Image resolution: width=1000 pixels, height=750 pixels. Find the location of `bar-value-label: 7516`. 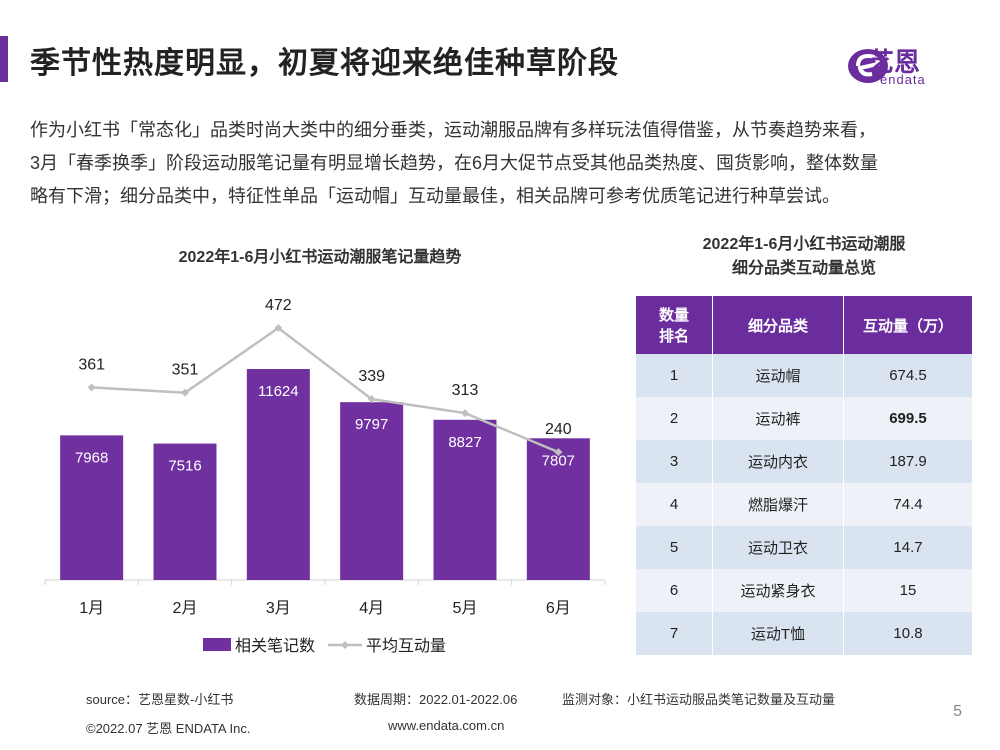

bar-value-label: 7516 is located at coordinates (184, 466).